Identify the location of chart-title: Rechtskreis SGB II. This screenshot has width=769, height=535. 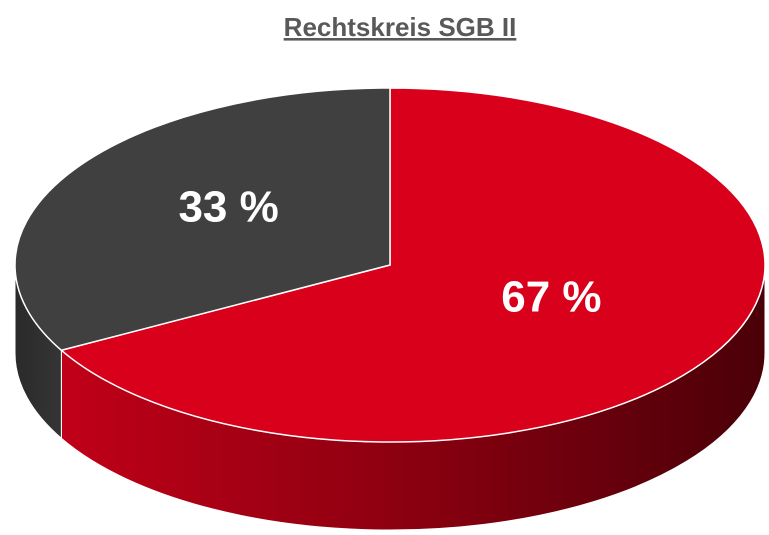
(400, 27).